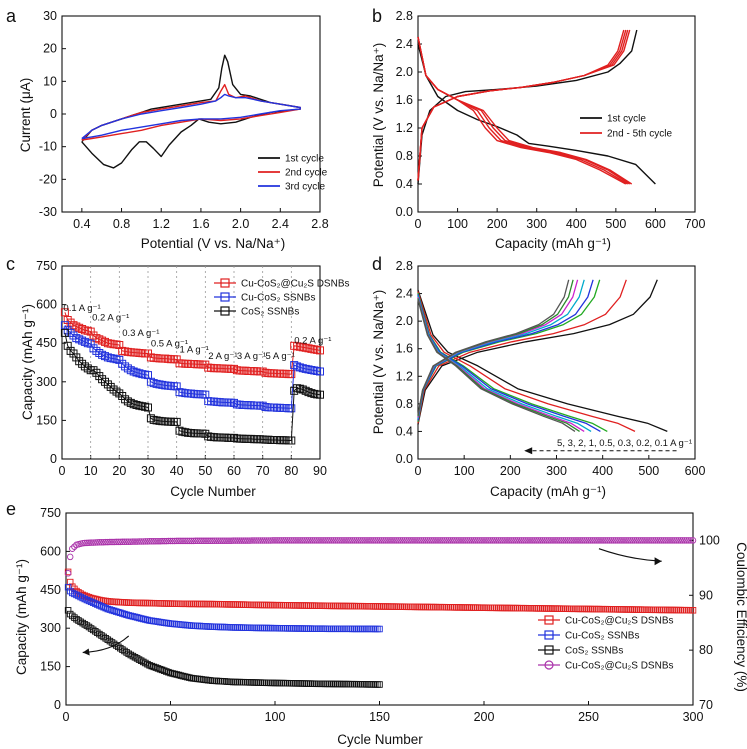 Image resolution: width=747 pixels, height=749 pixels. Describe the element at coordinates (53, 114) in the screenshot. I see `a-ytick-label: 0` at that location.